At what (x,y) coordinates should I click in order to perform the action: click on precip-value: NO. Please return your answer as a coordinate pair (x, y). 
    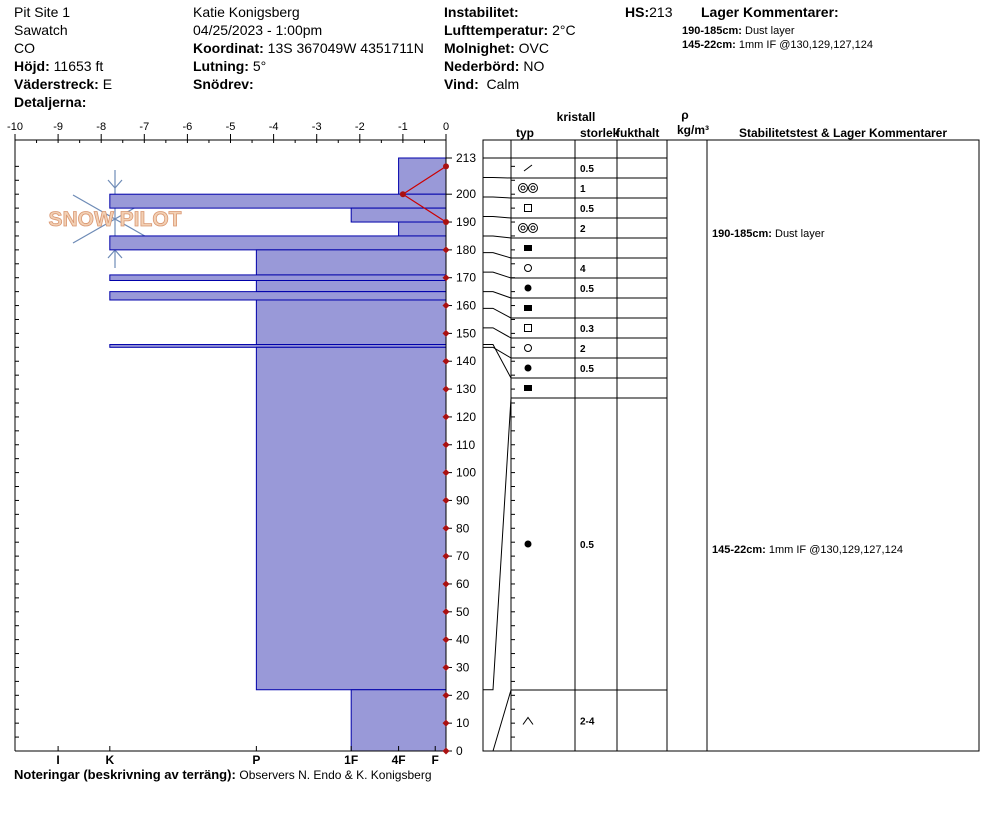
    Looking at the image, I should click on (534, 66).